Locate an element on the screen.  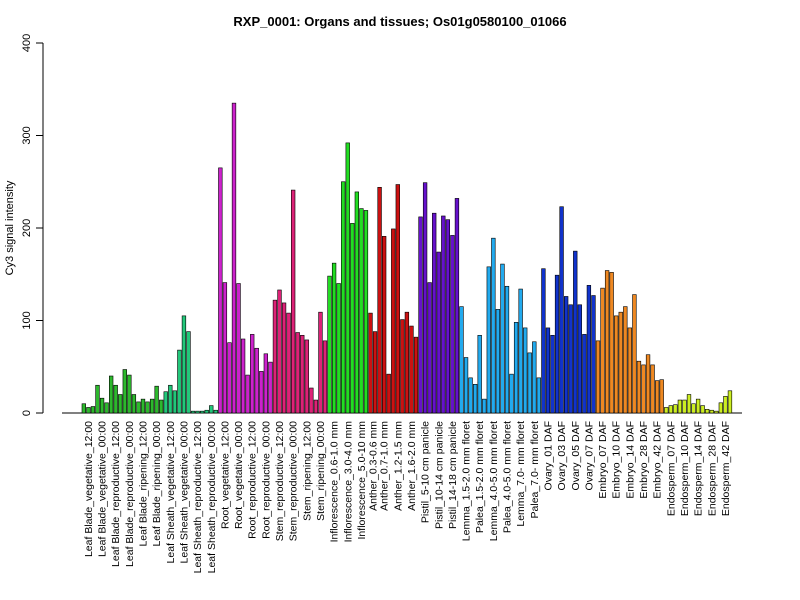
y-axis: 0 100 200 300 400 is located at coordinates (32, 225).